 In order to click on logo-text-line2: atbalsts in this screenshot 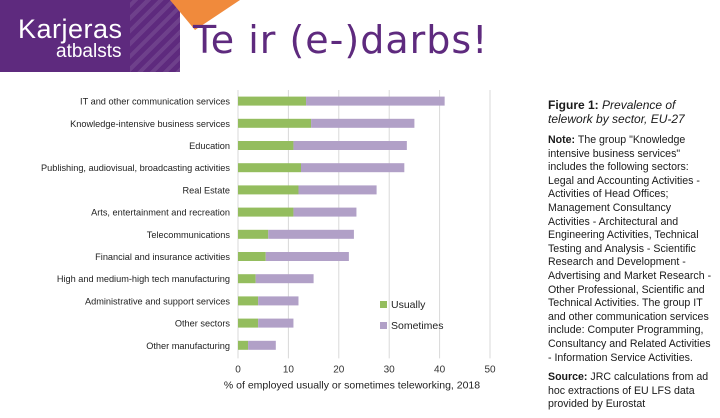, I will do `click(89, 51)`.